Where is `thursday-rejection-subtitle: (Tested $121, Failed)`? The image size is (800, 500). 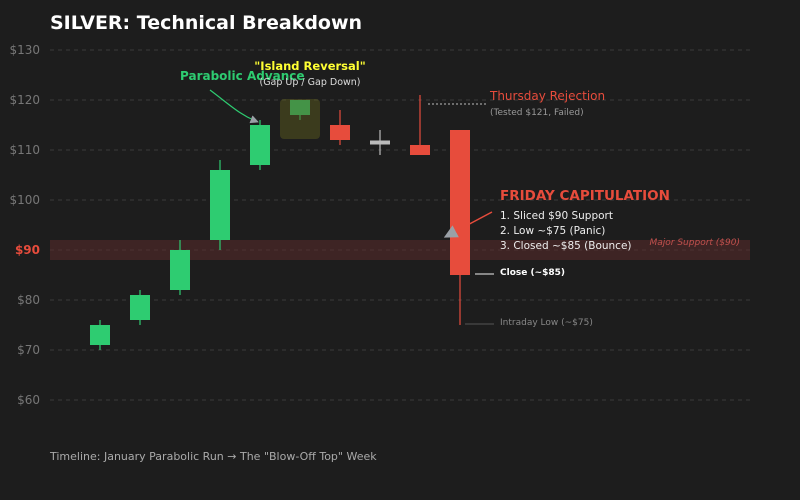 thursday-rejection-subtitle: (Tested $121, Failed) is located at coordinates (537, 113).